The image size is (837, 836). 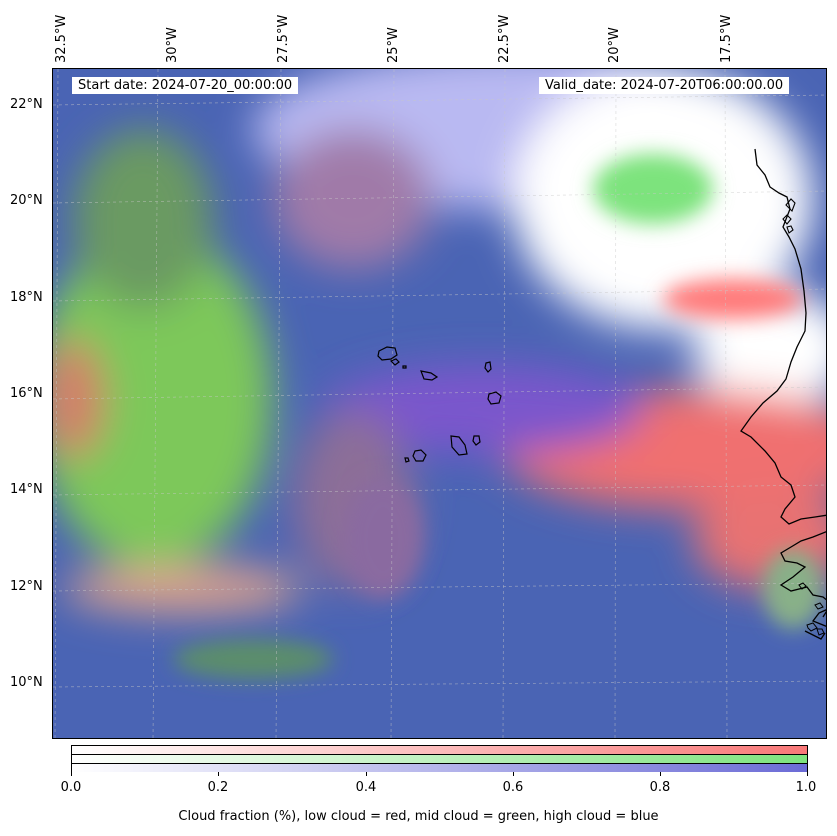 What do you see at coordinates (394, 362) in the screenshot?
I see `island-sao-vicente` at bounding box center [394, 362].